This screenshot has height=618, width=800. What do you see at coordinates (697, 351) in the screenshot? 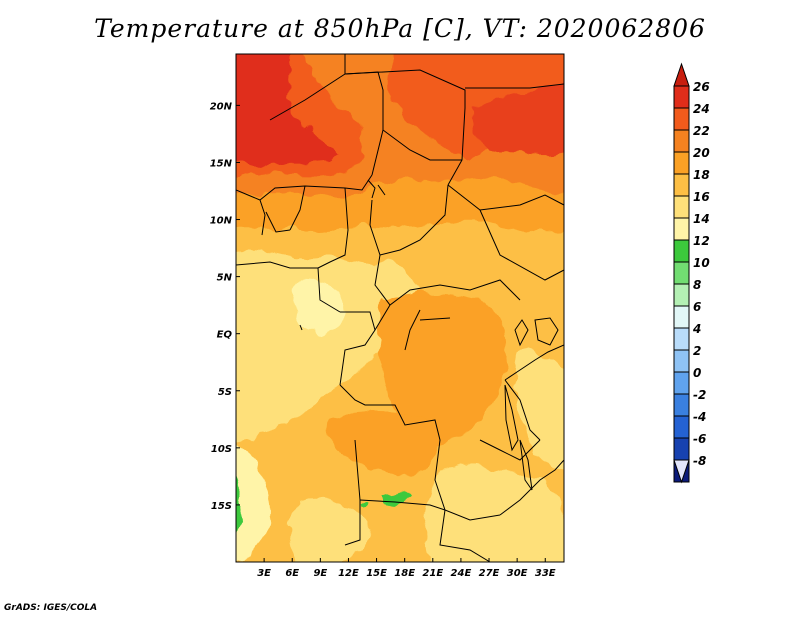
I see `colorbar-label: 2` at bounding box center [697, 351].